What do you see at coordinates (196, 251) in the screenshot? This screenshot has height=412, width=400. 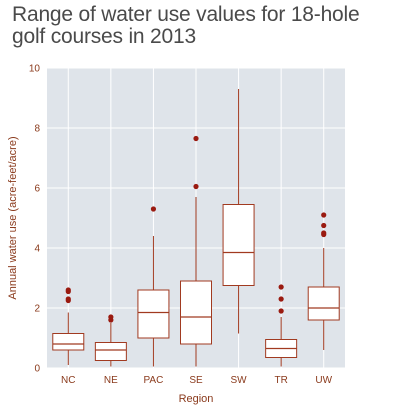 I see `box-se` at bounding box center [196, 251].